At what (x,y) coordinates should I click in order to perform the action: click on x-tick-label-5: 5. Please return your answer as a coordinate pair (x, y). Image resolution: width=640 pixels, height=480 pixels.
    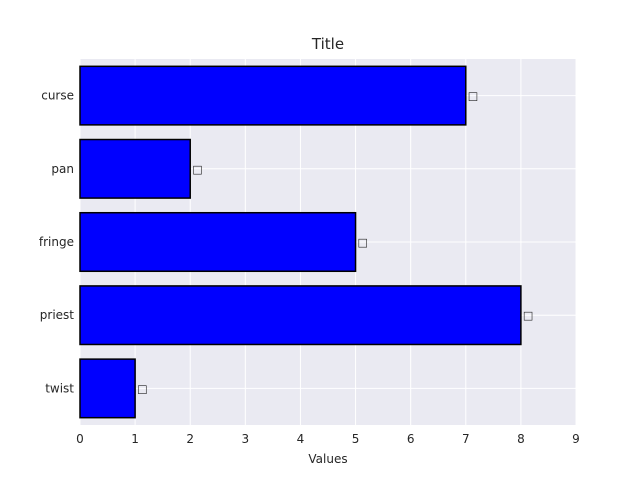
    Looking at the image, I should click on (356, 439).